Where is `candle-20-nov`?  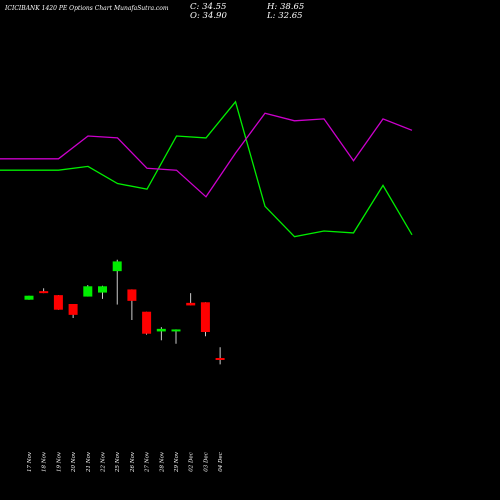 candle-20-nov is located at coordinates (73, 311).